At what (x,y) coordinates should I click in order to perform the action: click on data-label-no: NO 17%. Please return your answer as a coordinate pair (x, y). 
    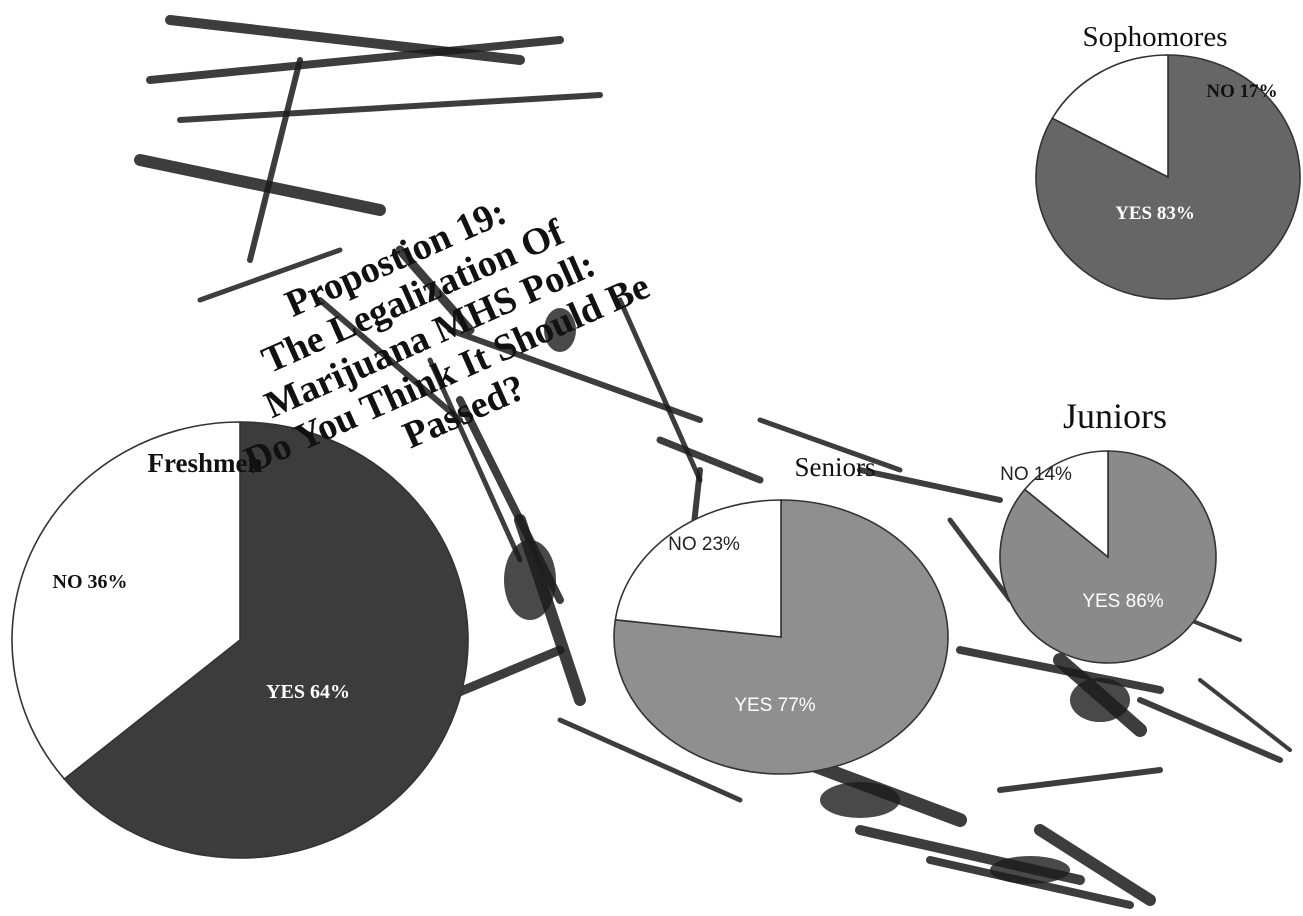
    Looking at the image, I should click on (1241, 91).